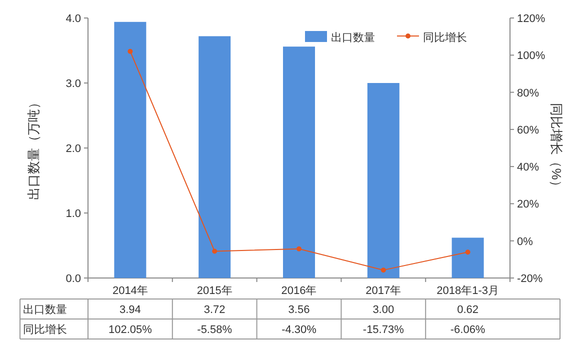 Image resolution: width=580 pixels, height=350 pixels. Describe the element at coordinates (556, 148) in the screenshot. I see `y2-axis-title: 同比增长（%）` at that location.